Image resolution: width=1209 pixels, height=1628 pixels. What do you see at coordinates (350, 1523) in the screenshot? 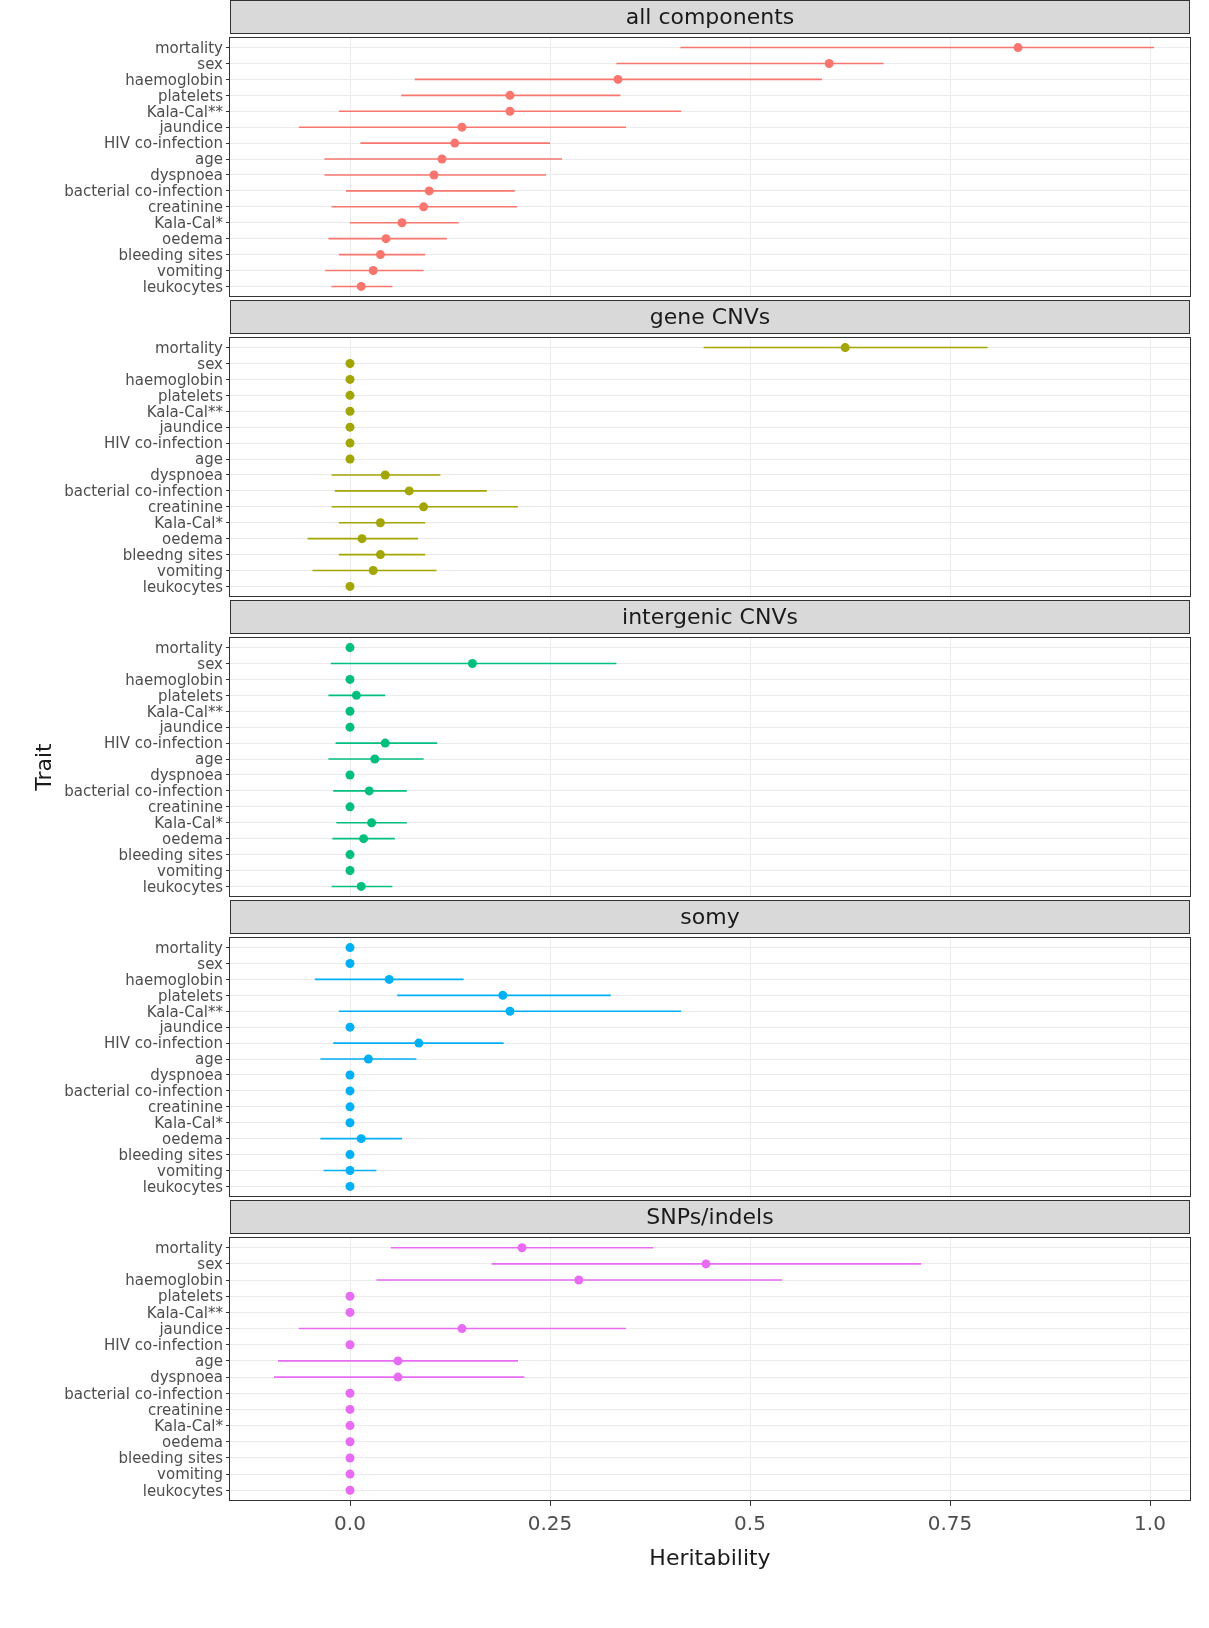
I see `x-tick-label: 0.0` at bounding box center [350, 1523].